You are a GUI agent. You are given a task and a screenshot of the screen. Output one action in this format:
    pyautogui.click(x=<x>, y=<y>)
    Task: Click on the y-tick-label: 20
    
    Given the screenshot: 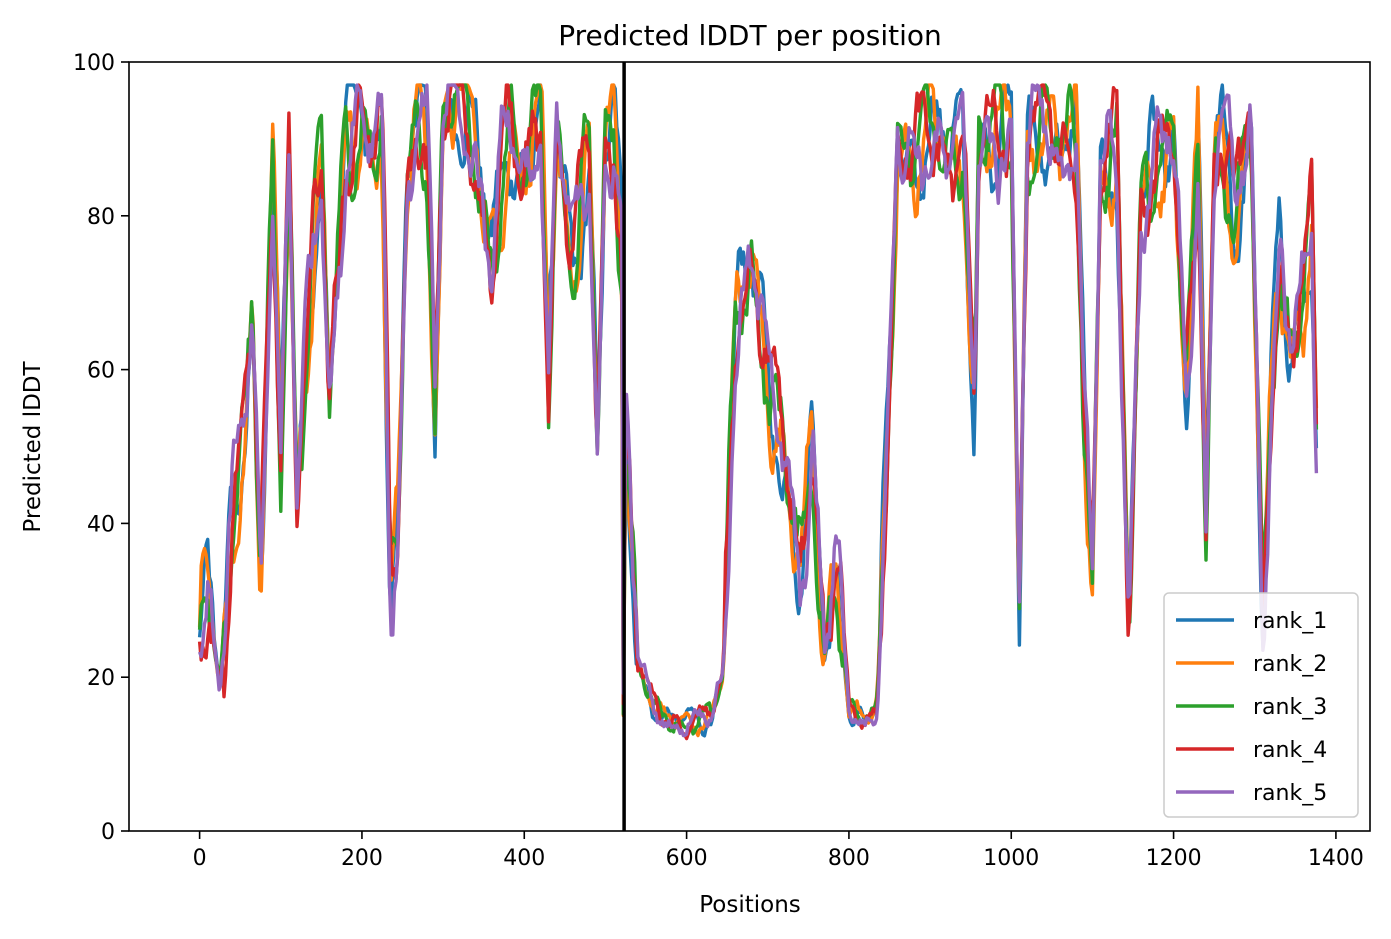 What is the action you would take?
    pyautogui.click(x=101, y=678)
    